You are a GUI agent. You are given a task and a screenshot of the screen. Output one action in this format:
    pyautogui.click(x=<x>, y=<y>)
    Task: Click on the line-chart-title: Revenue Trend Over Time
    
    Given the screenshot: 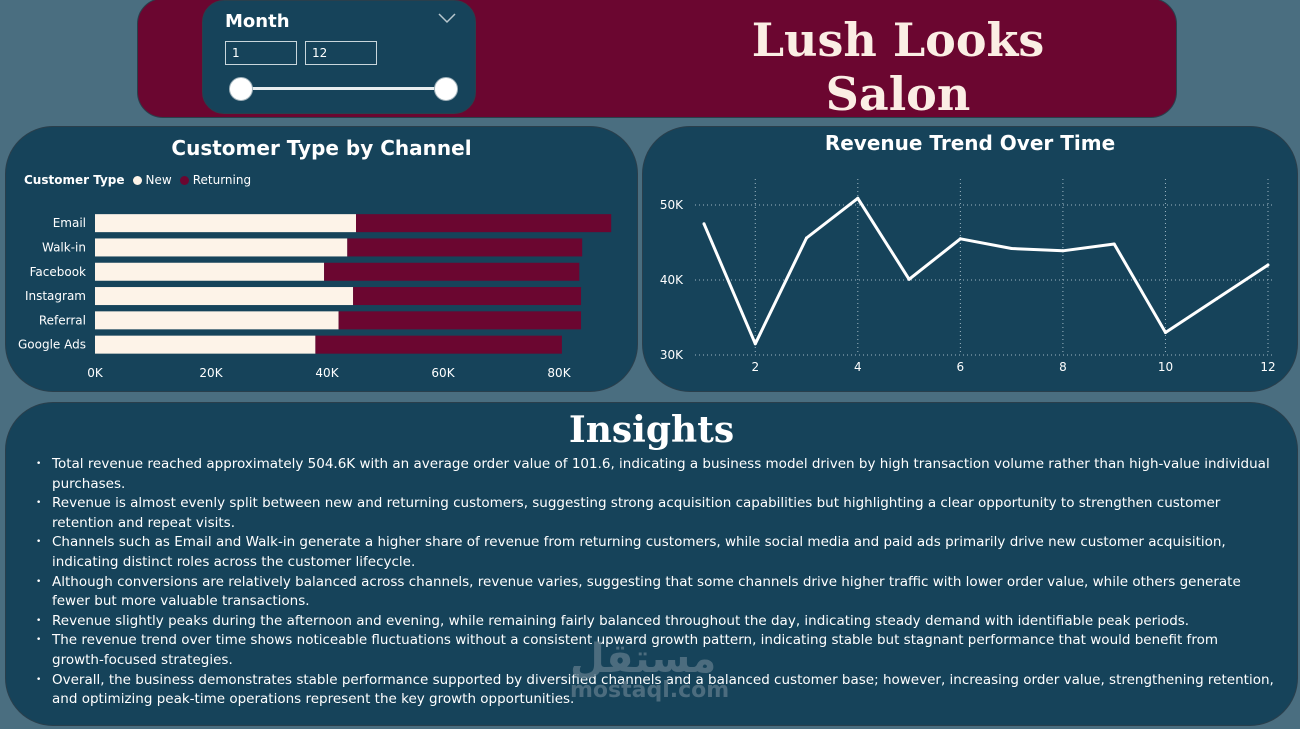 What is the action you would take?
    pyautogui.click(x=970, y=143)
    